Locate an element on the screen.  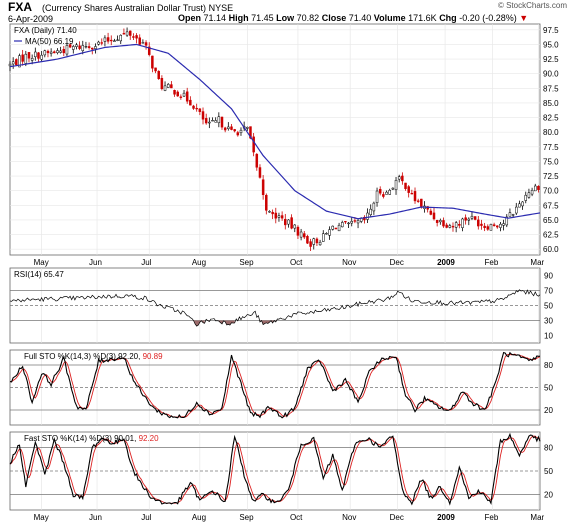
rsi-panel-tick-label: 70 is located at coordinates (548, 291).